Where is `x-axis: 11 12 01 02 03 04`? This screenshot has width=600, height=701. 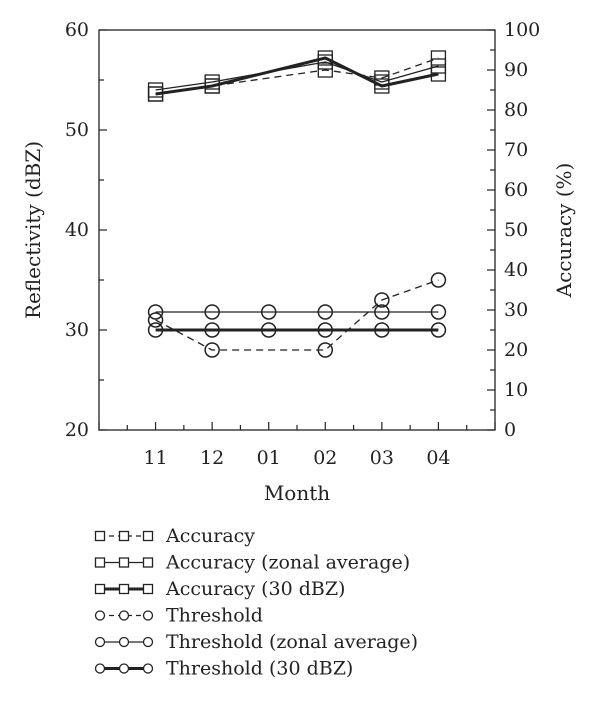 x-axis: 11 12 01 02 03 04 is located at coordinates (297, 445).